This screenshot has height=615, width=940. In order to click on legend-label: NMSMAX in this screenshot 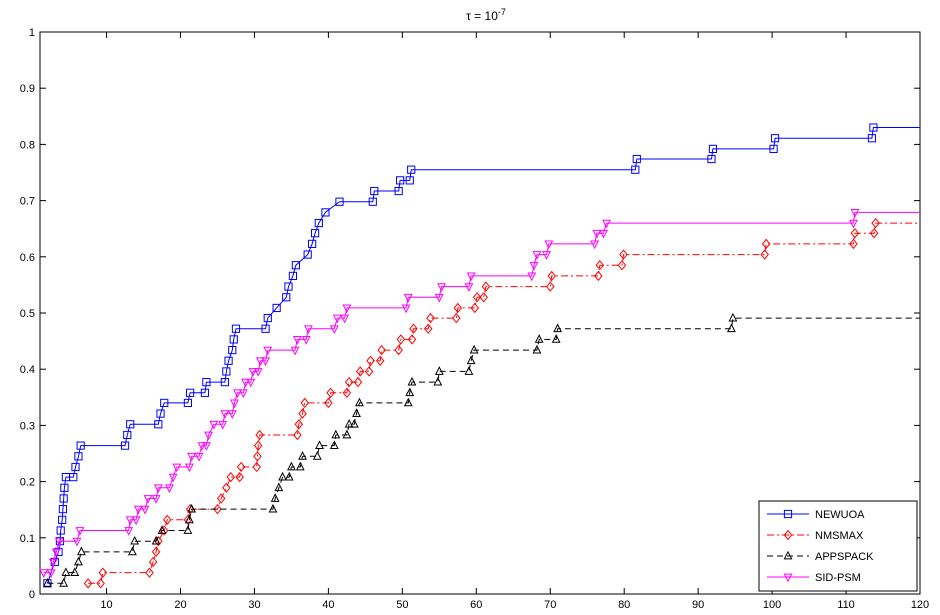, I will do `click(839, 536)`.